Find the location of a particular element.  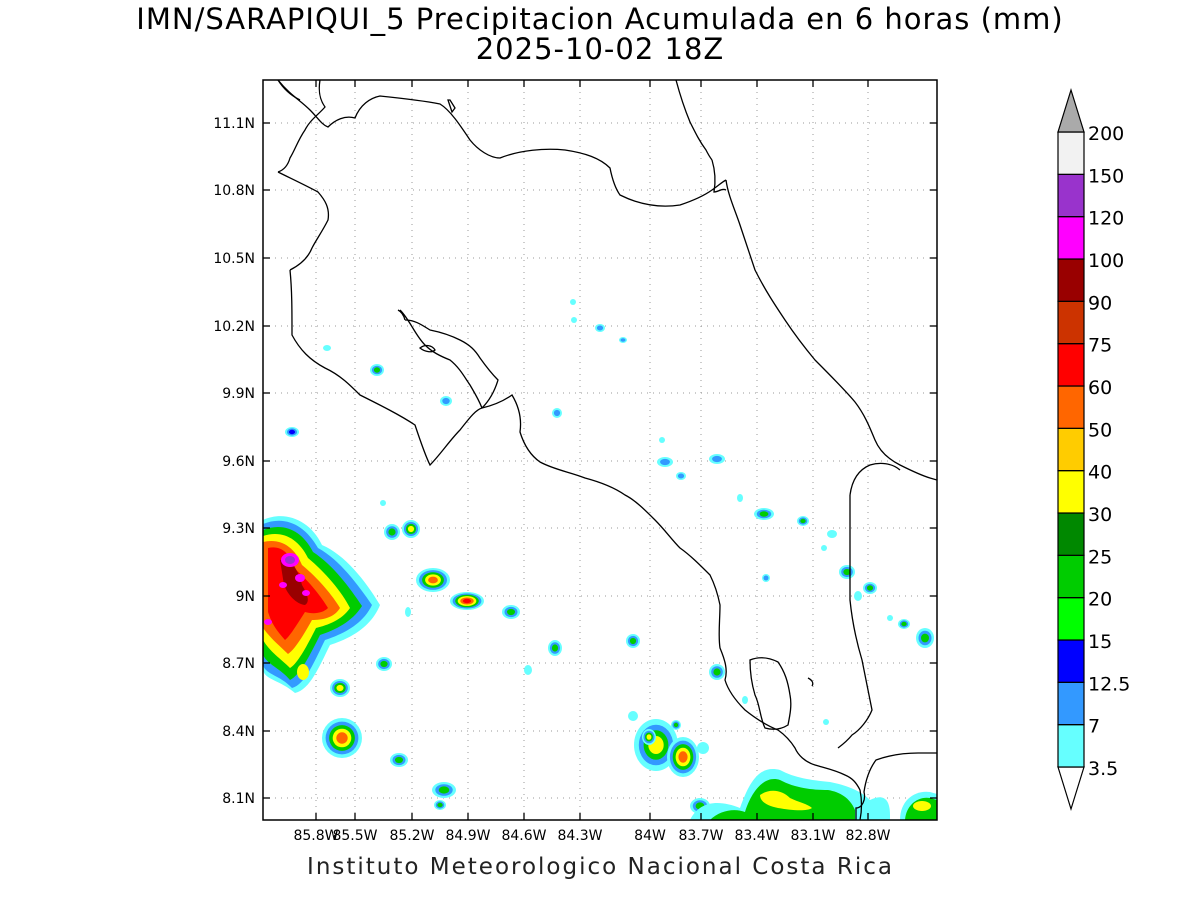

tick-label-lon: 84.3W is located at coordinates (579, 836).